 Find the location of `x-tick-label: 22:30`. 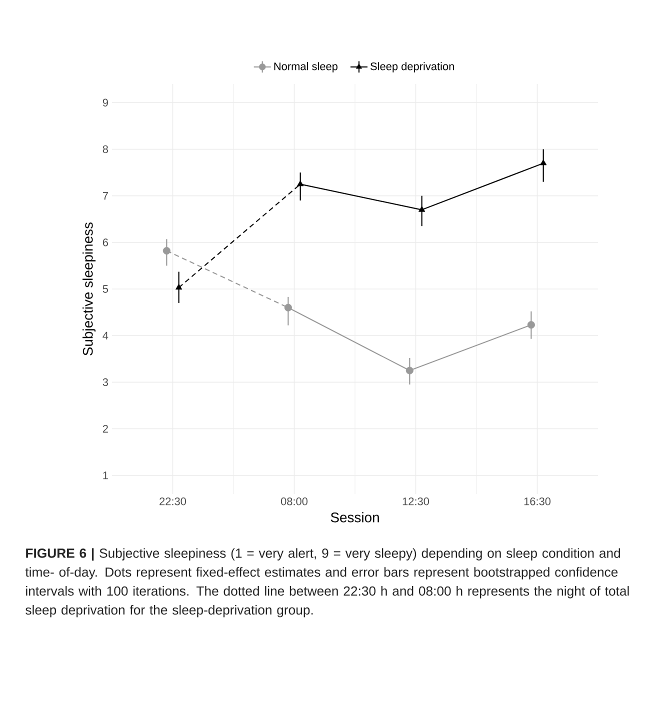

x-tick-label: 22:30 is located at coordinates (173, 502).